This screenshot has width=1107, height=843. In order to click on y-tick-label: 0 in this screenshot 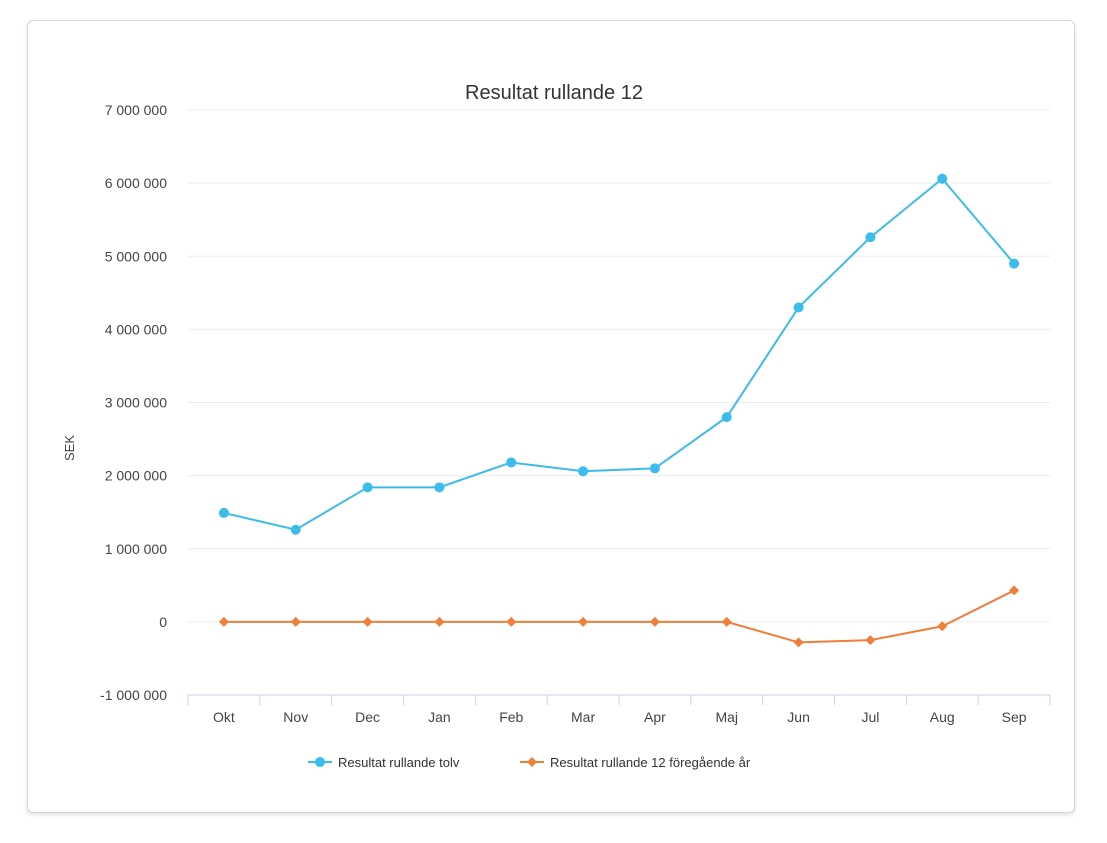, I will do `click(163, 622)`.